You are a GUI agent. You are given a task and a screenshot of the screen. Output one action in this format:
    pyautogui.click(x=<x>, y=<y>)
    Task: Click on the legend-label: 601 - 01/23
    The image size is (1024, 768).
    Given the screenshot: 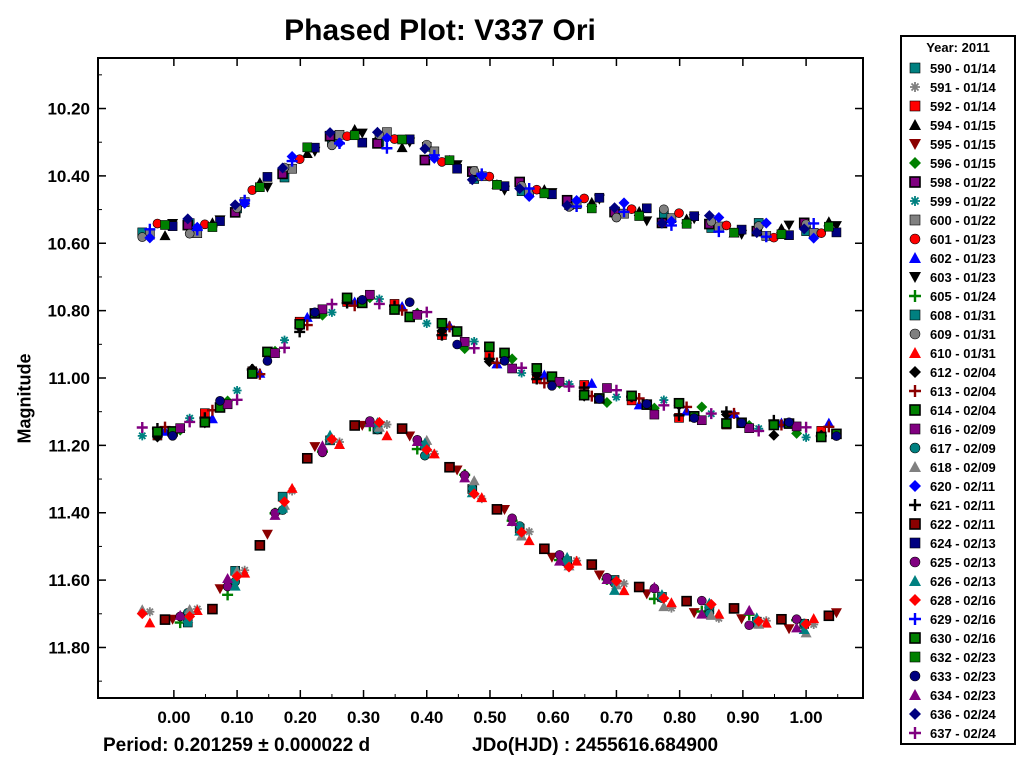 What is the action you would take?
    pyautogui.click(x=963, y=239)
    